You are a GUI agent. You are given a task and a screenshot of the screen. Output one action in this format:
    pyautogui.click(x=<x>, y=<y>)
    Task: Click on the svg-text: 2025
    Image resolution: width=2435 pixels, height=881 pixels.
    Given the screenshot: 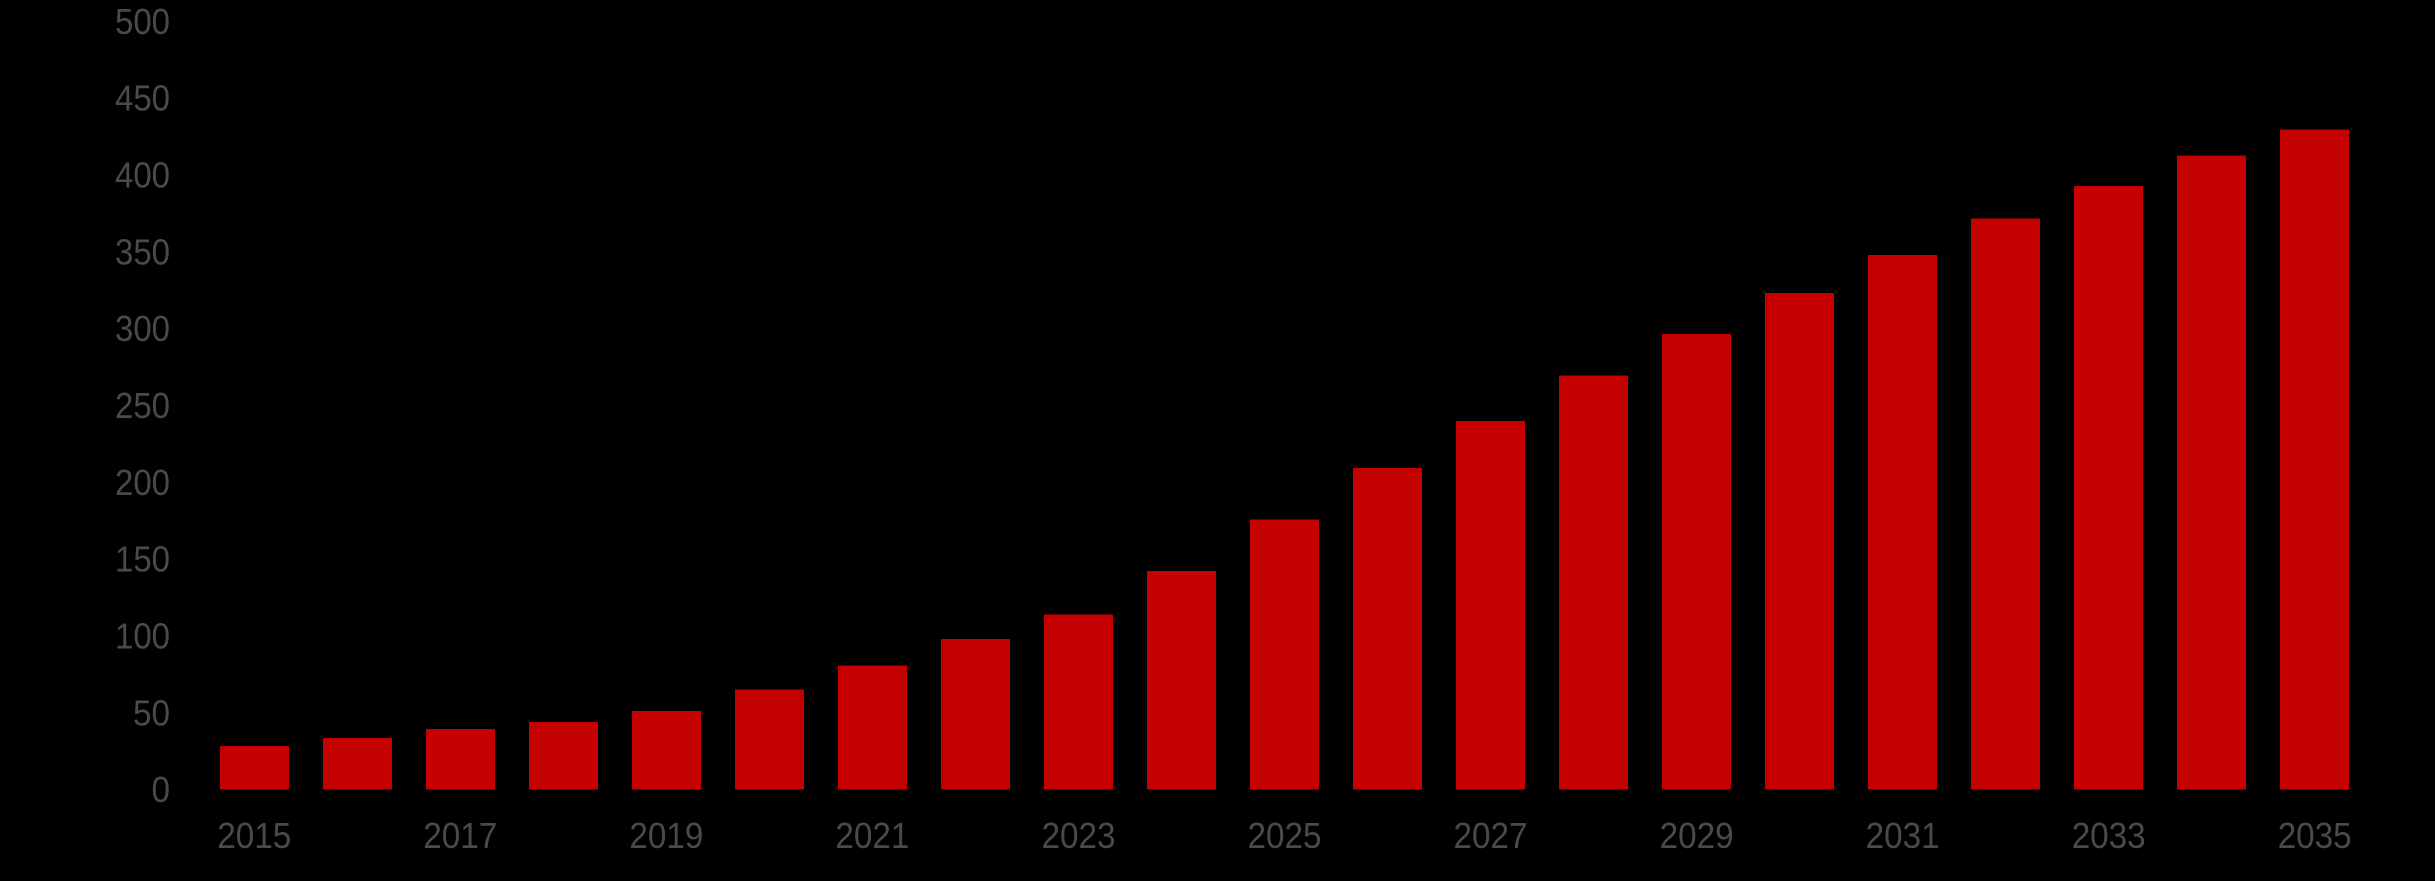 What is the action you would take?
    pyautogui.click(x=1285, y=835)
    